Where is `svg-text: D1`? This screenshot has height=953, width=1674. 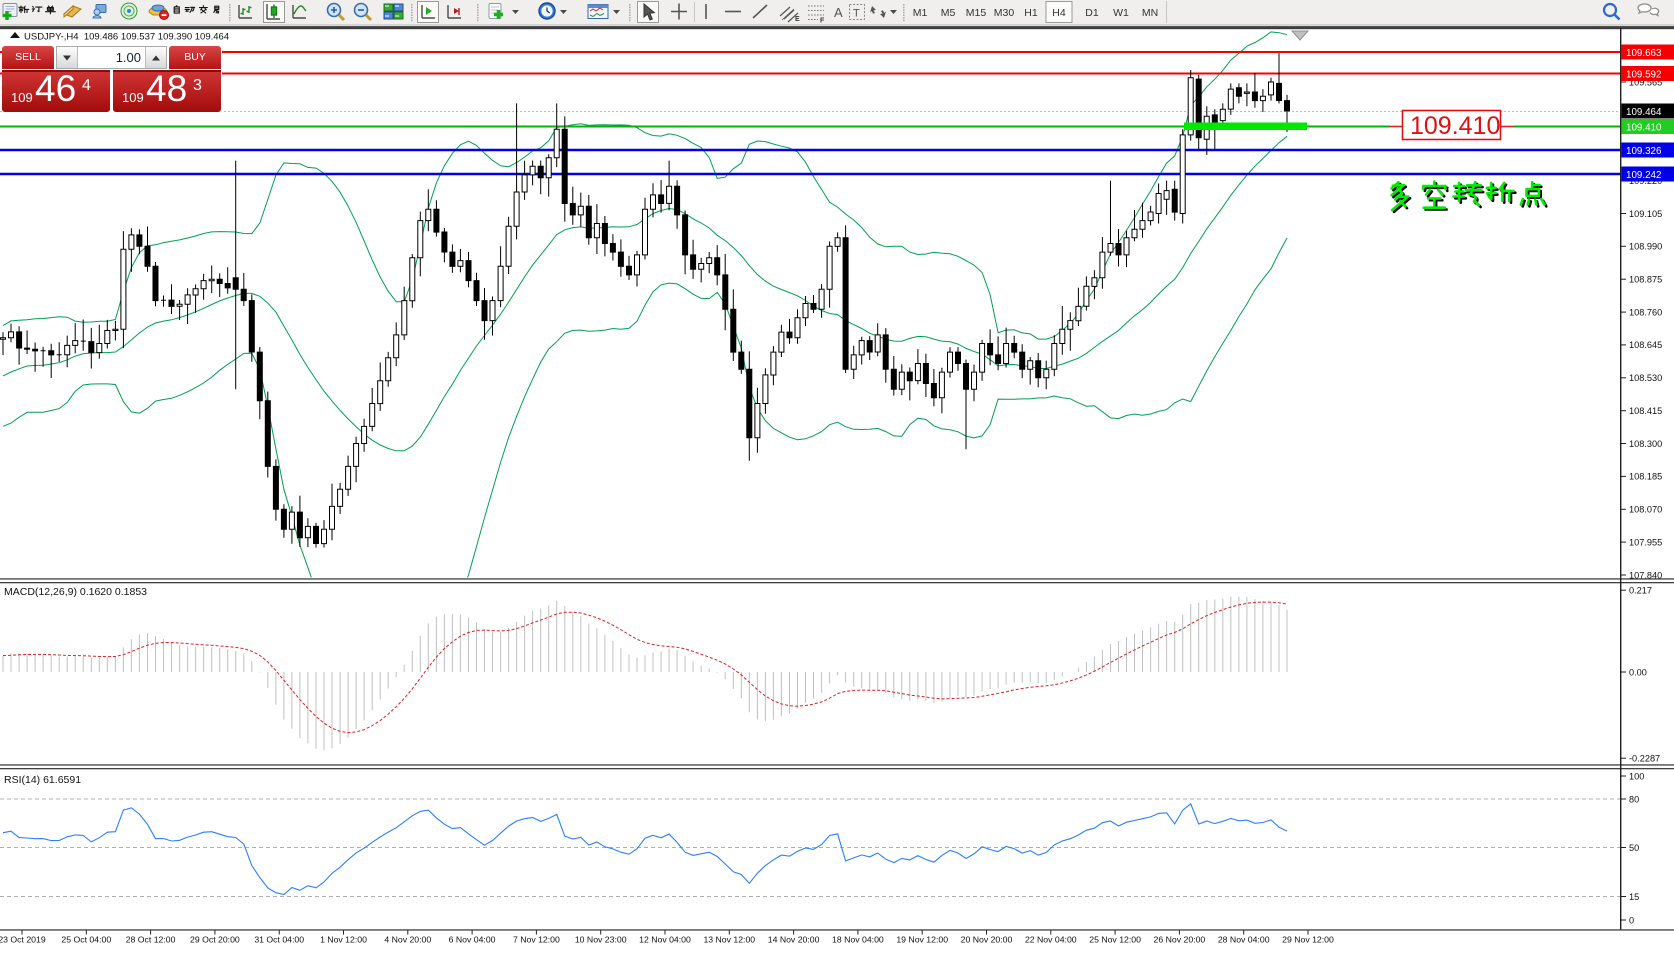
svg-text: D1 is located at coordinates (1092, 13).